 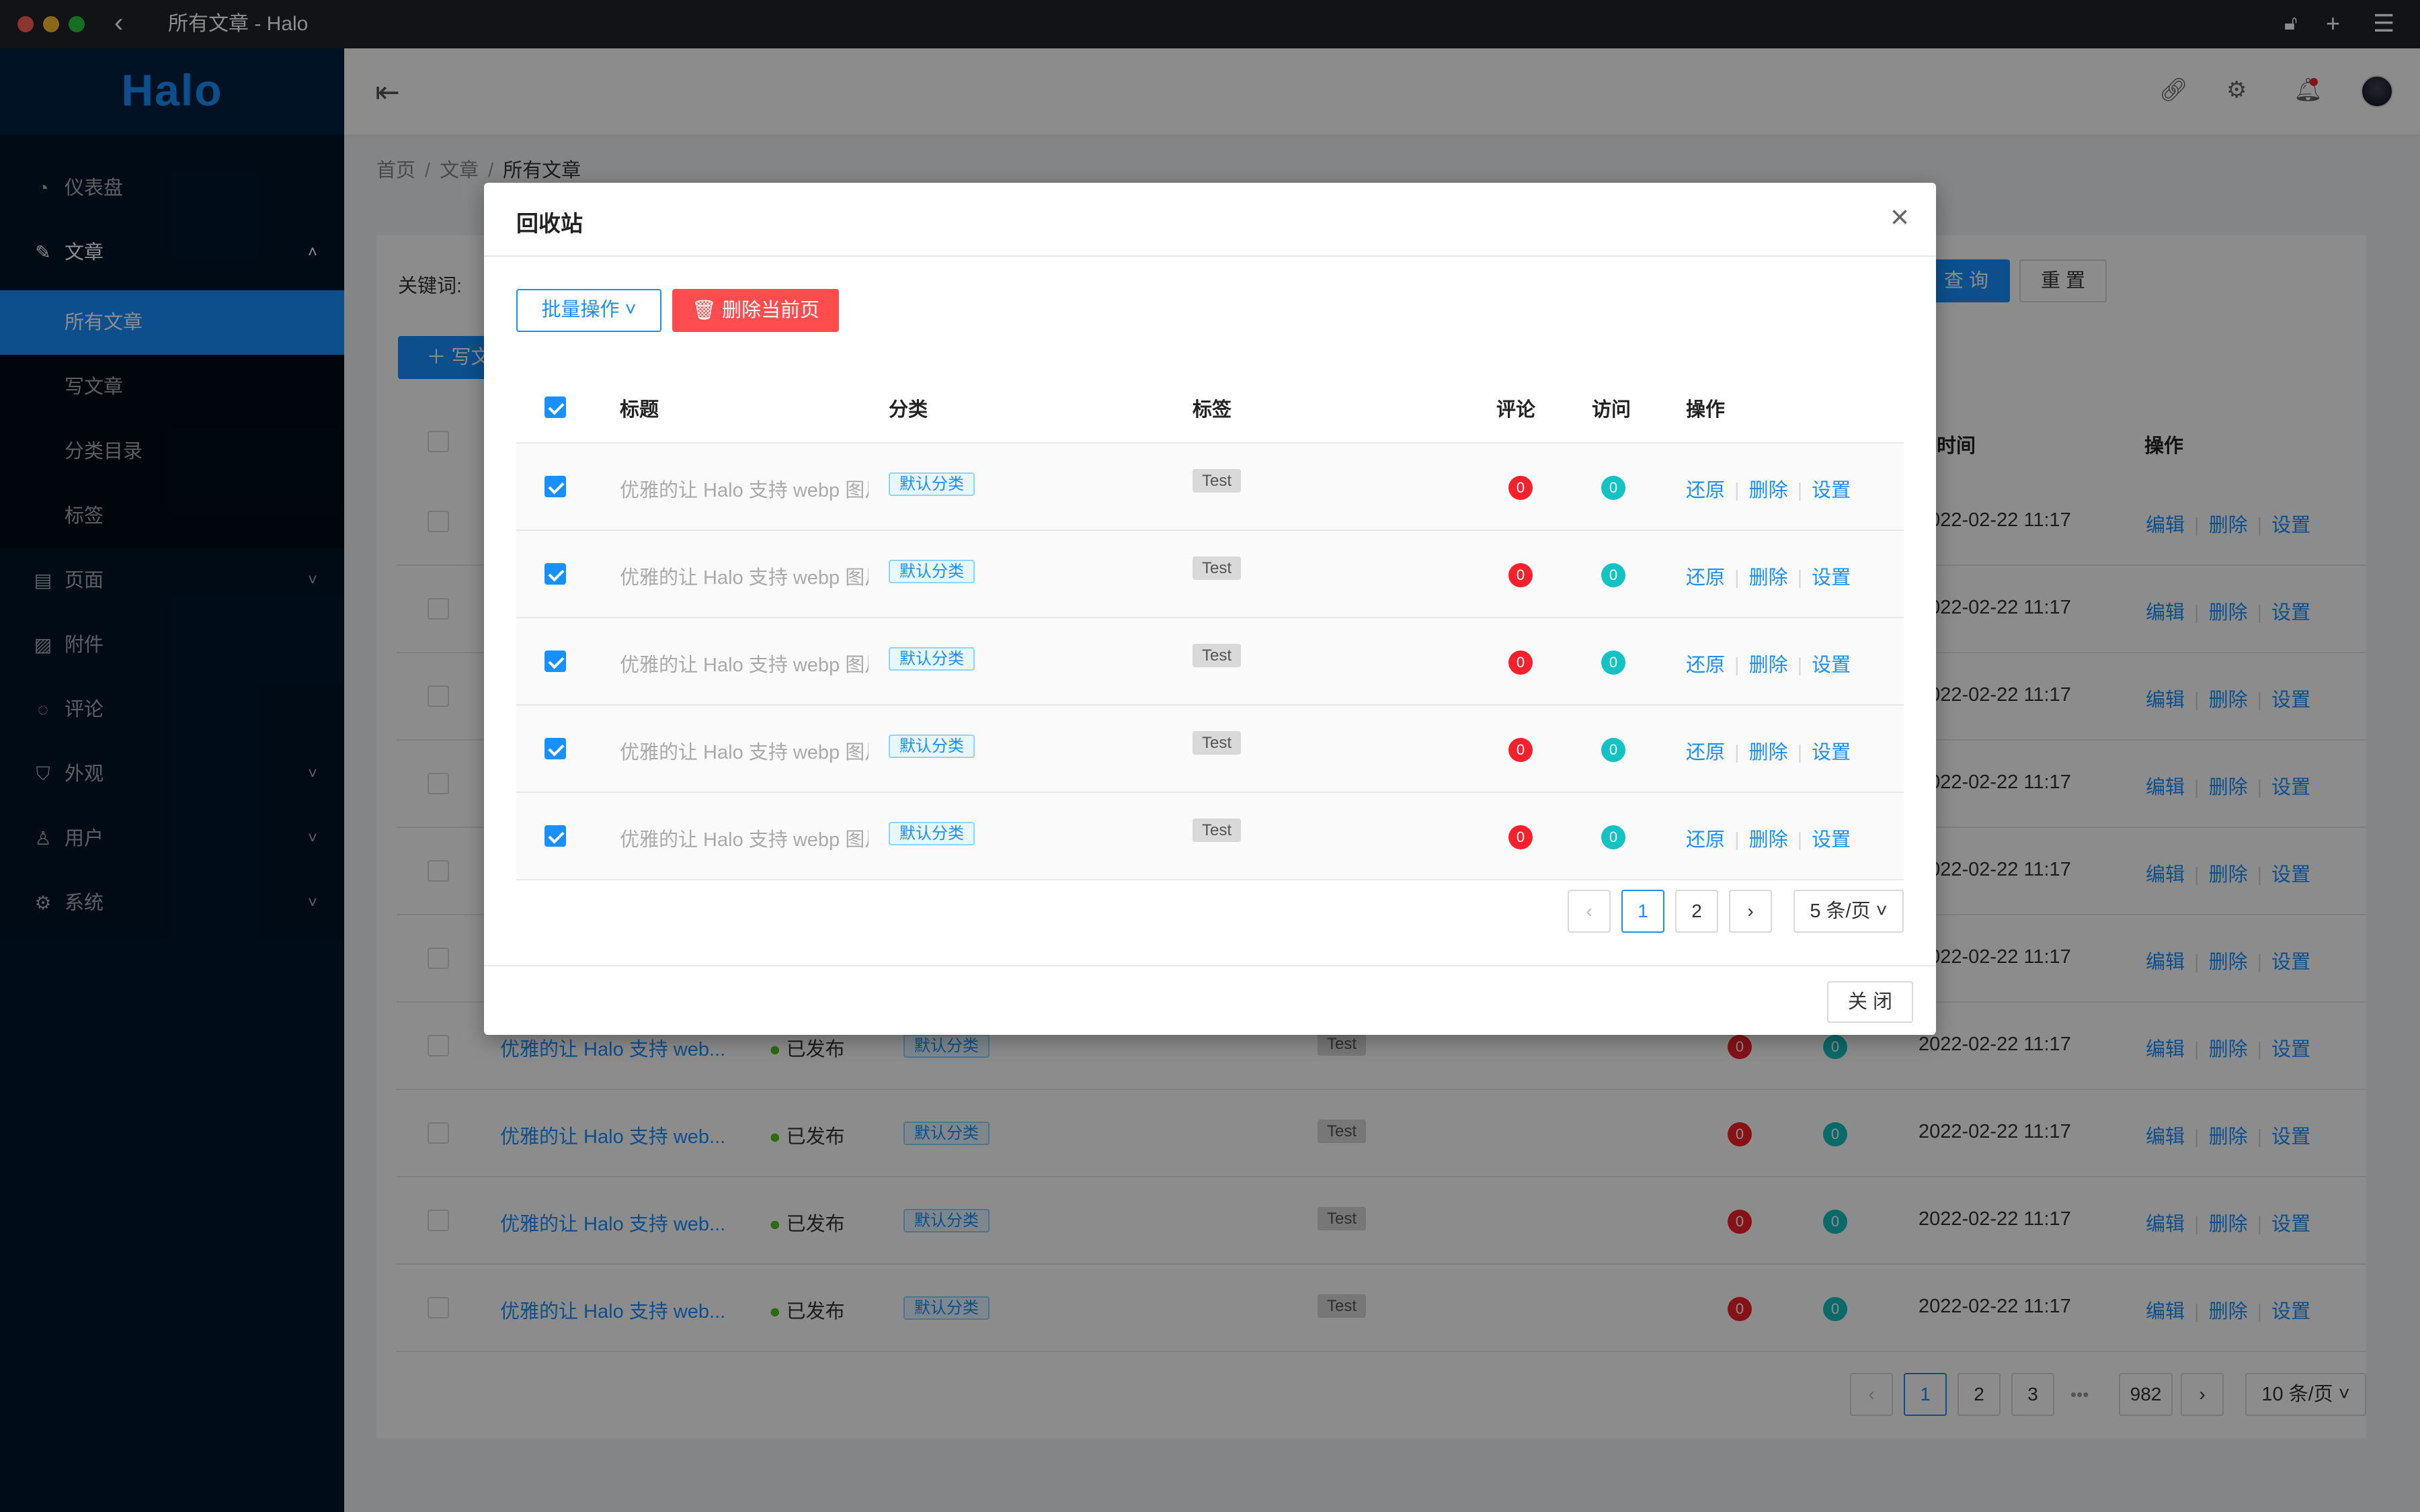 What do you see at coordinates (2236, 90) in the screenshot?
I see `gear-icon: ⚙` at bounding box center [2236, 90].